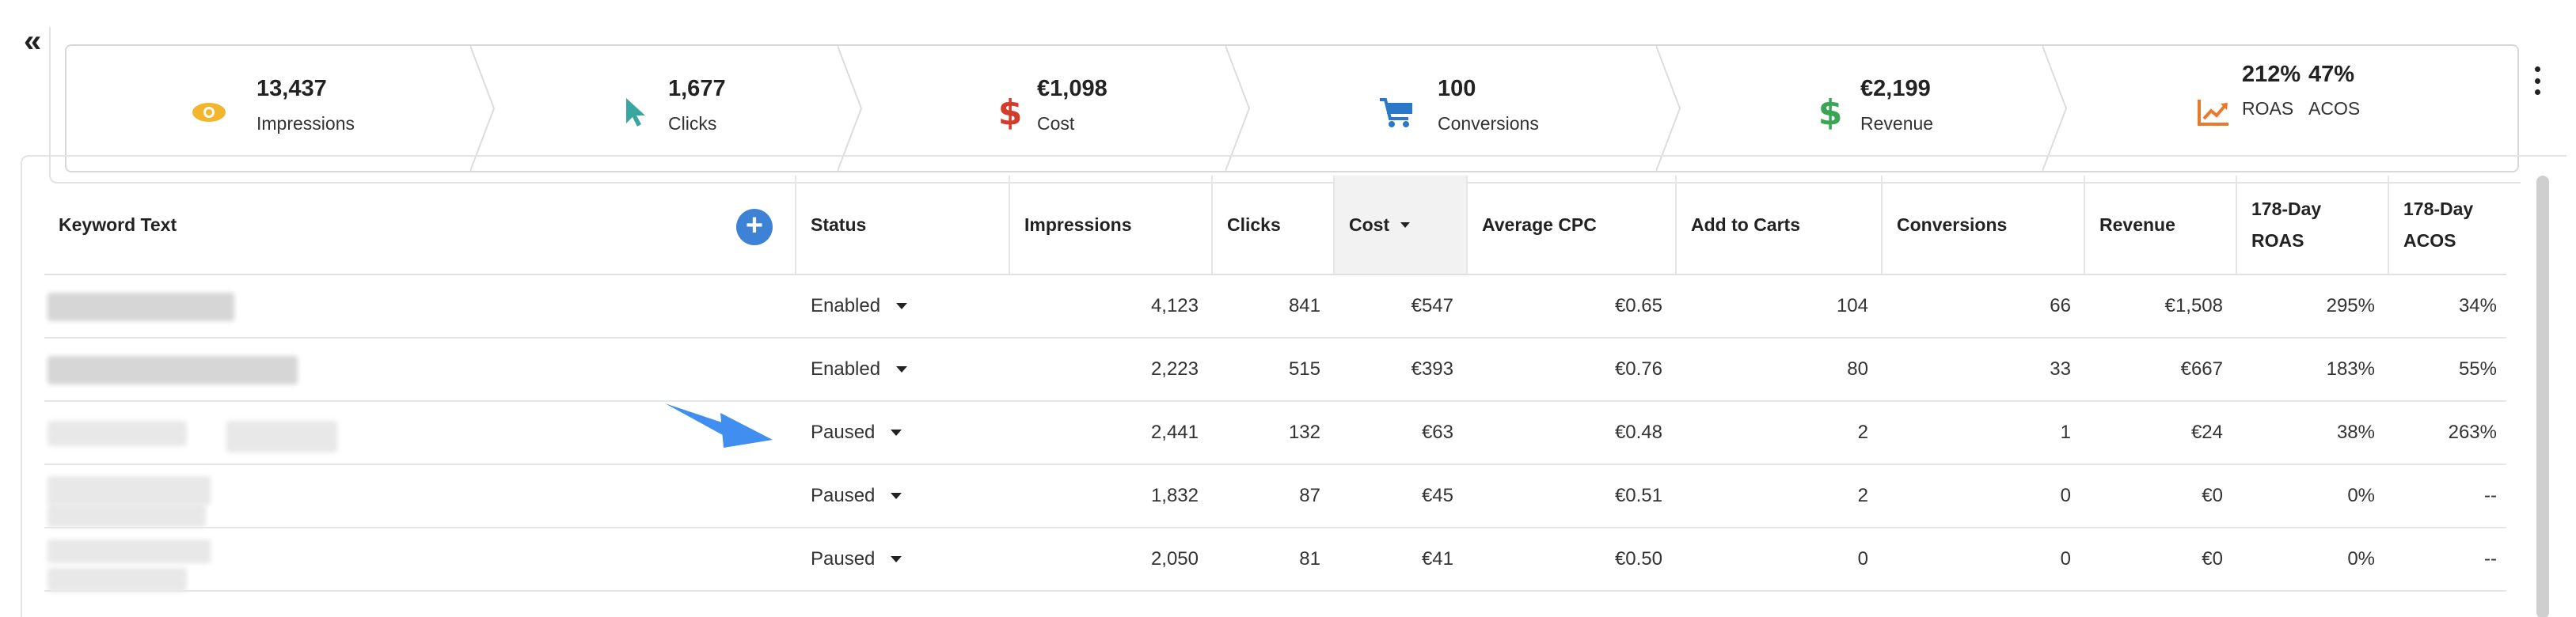 This screenshot has height=617, width=2576. Describe the element at coordinates (1304, 369) in the screenshot. I see `clicks-cell: 515` at that location.